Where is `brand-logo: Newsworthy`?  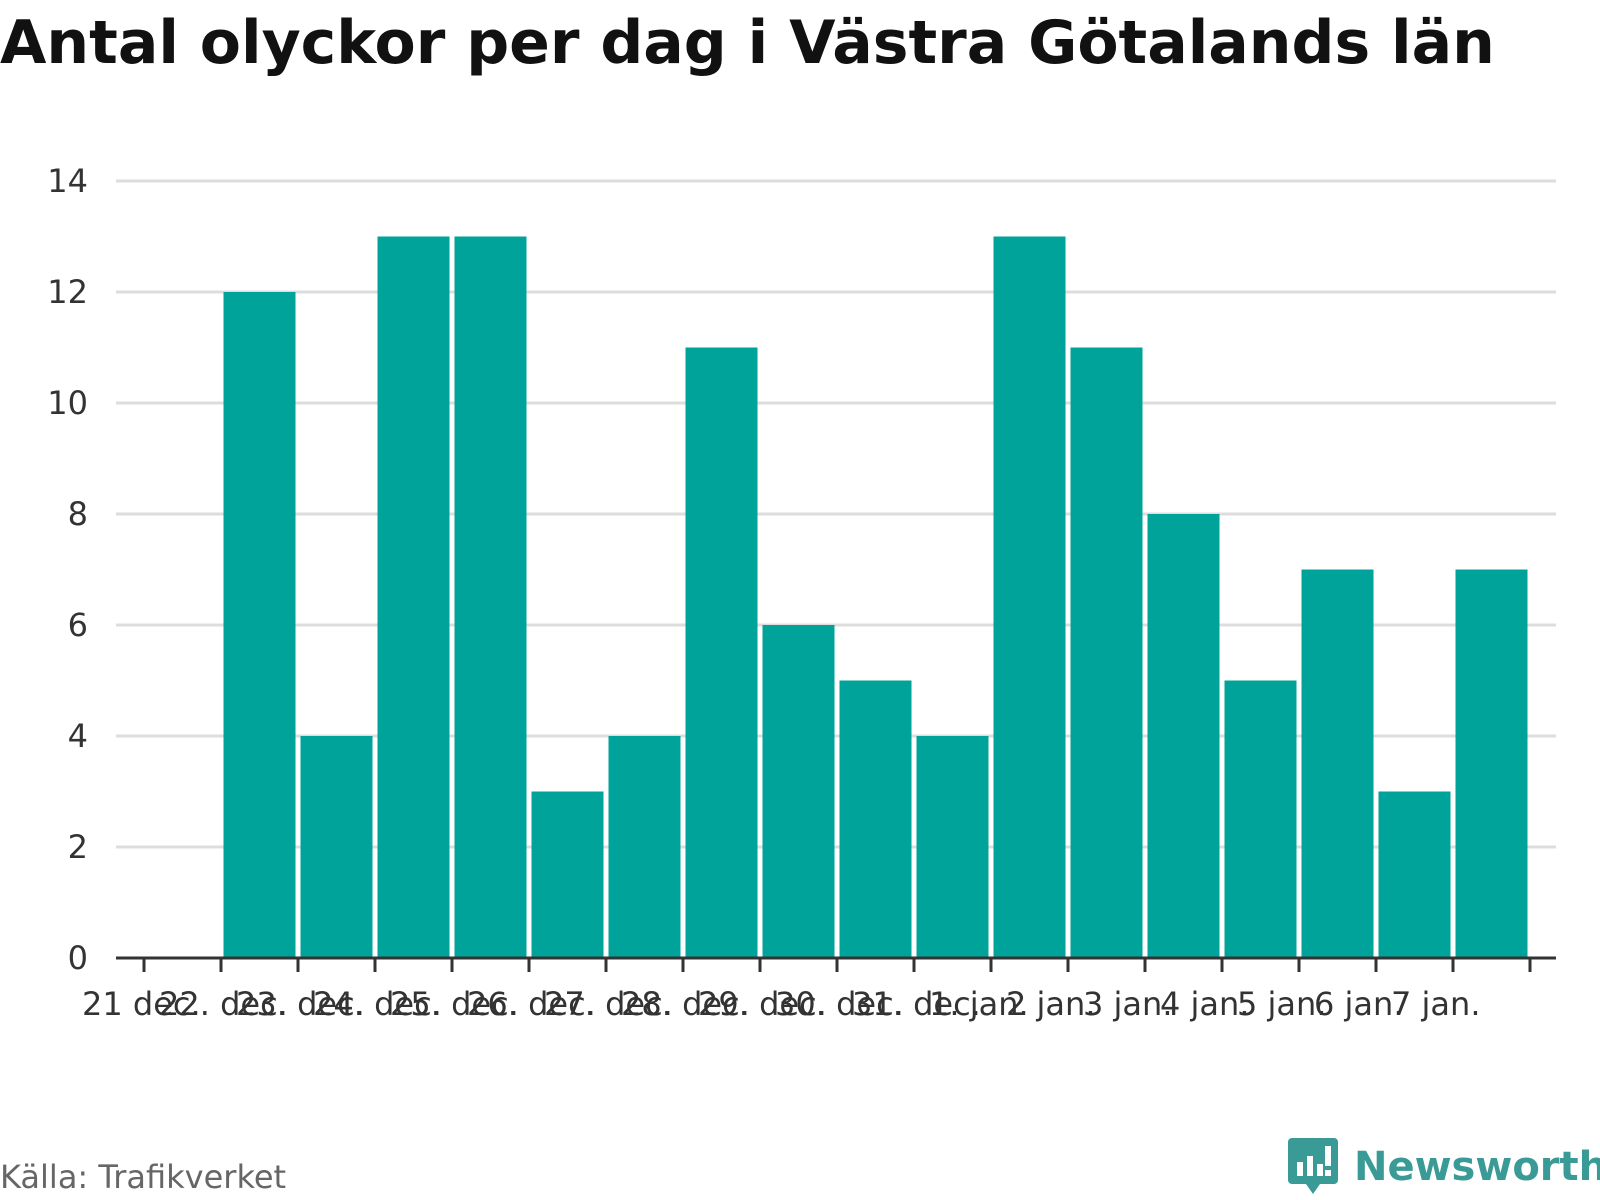
brand-logo: Newsworthy is located at coordinates (1444, 1167).